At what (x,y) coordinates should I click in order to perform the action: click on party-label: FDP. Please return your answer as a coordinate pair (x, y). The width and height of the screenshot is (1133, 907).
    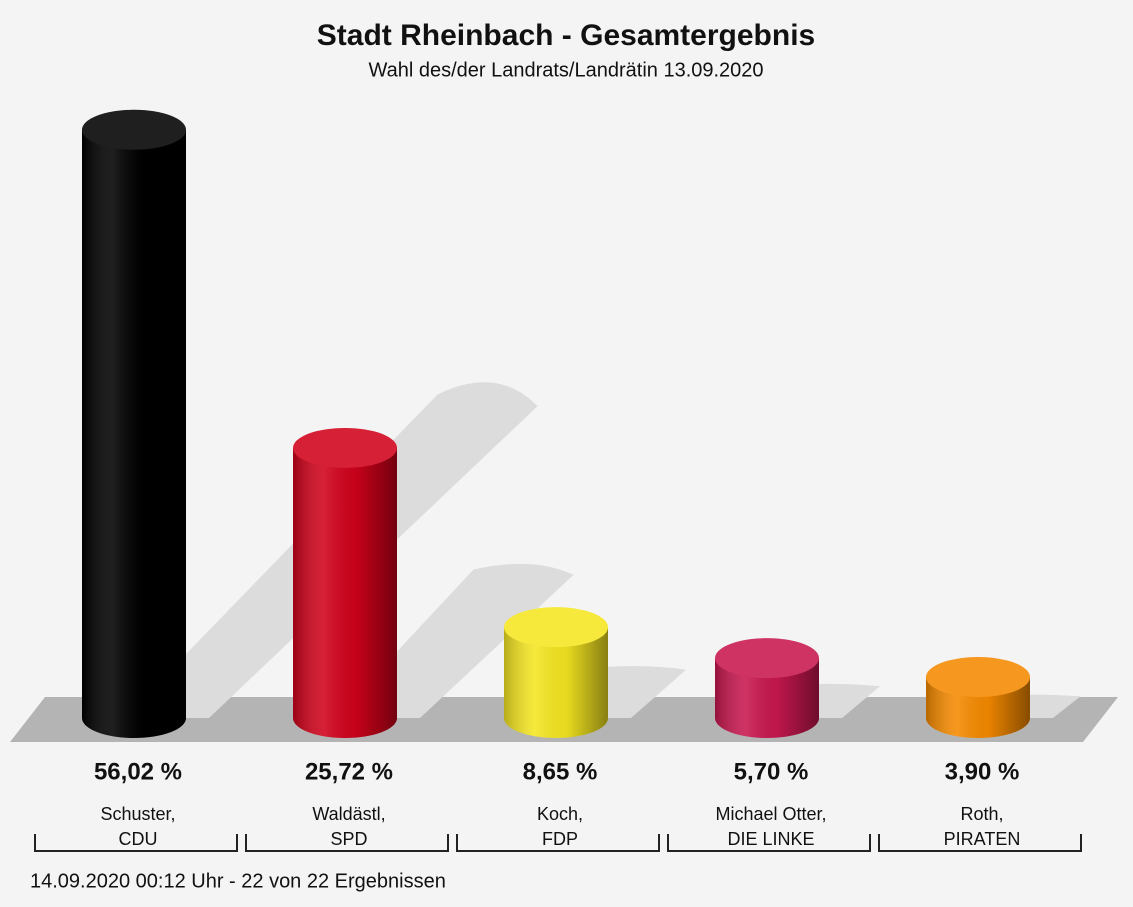
    Looking at the image, I should click on (560, 839).